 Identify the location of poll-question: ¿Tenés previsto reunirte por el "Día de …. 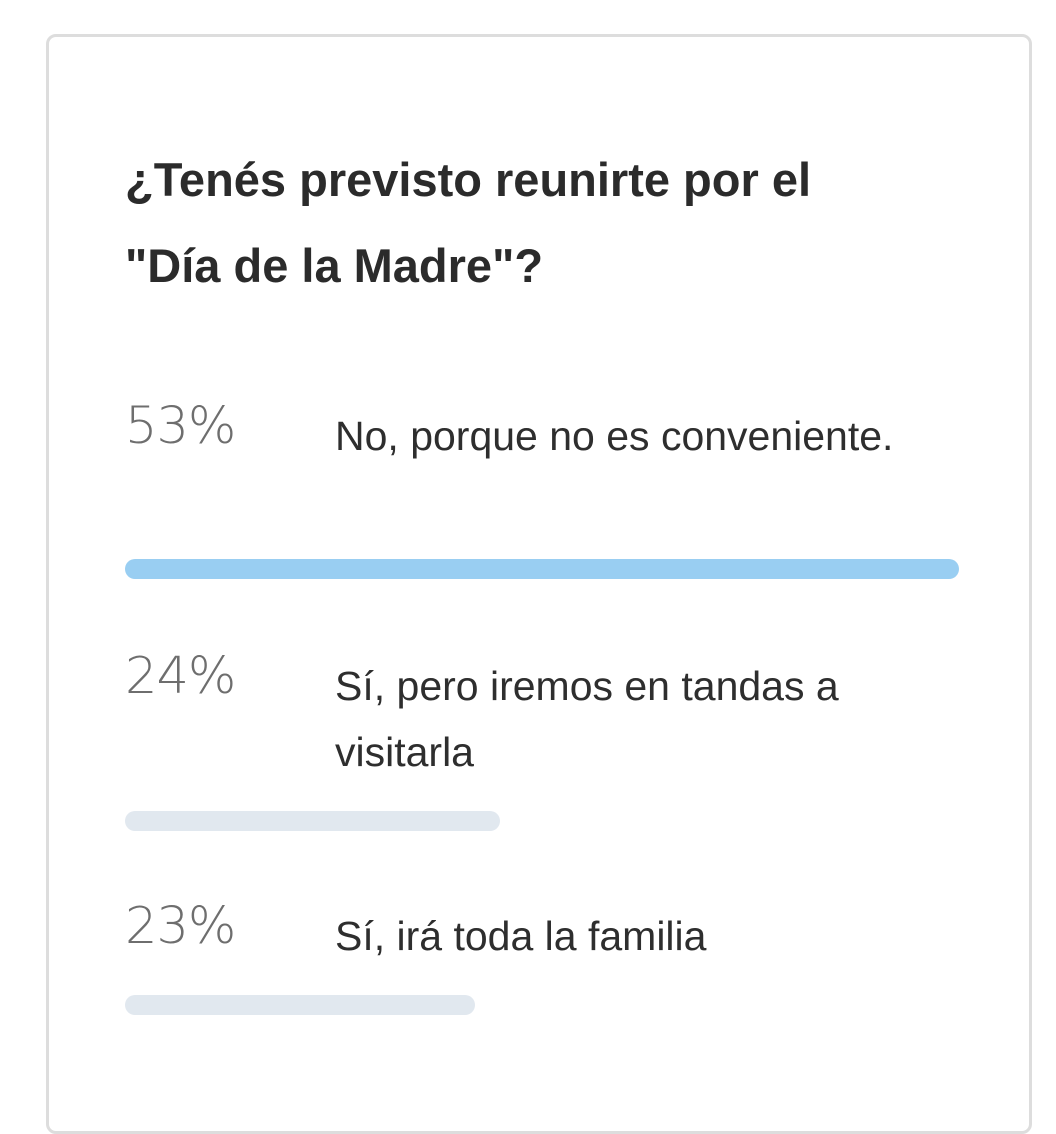
(468, 222).